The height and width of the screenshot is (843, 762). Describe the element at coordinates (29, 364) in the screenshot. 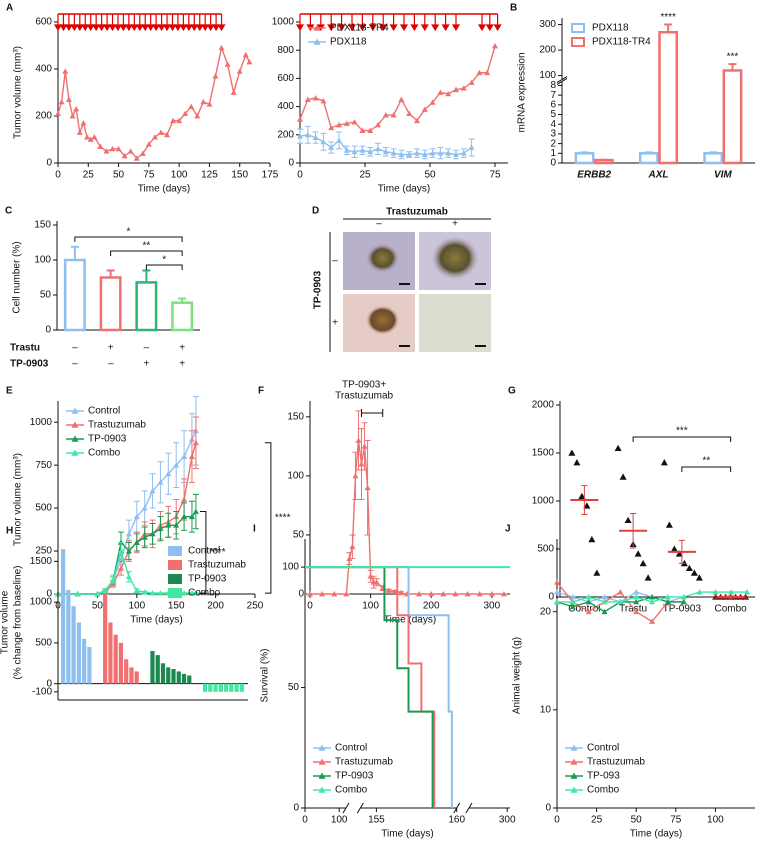

I see `row-label: TP-0903` at that location.